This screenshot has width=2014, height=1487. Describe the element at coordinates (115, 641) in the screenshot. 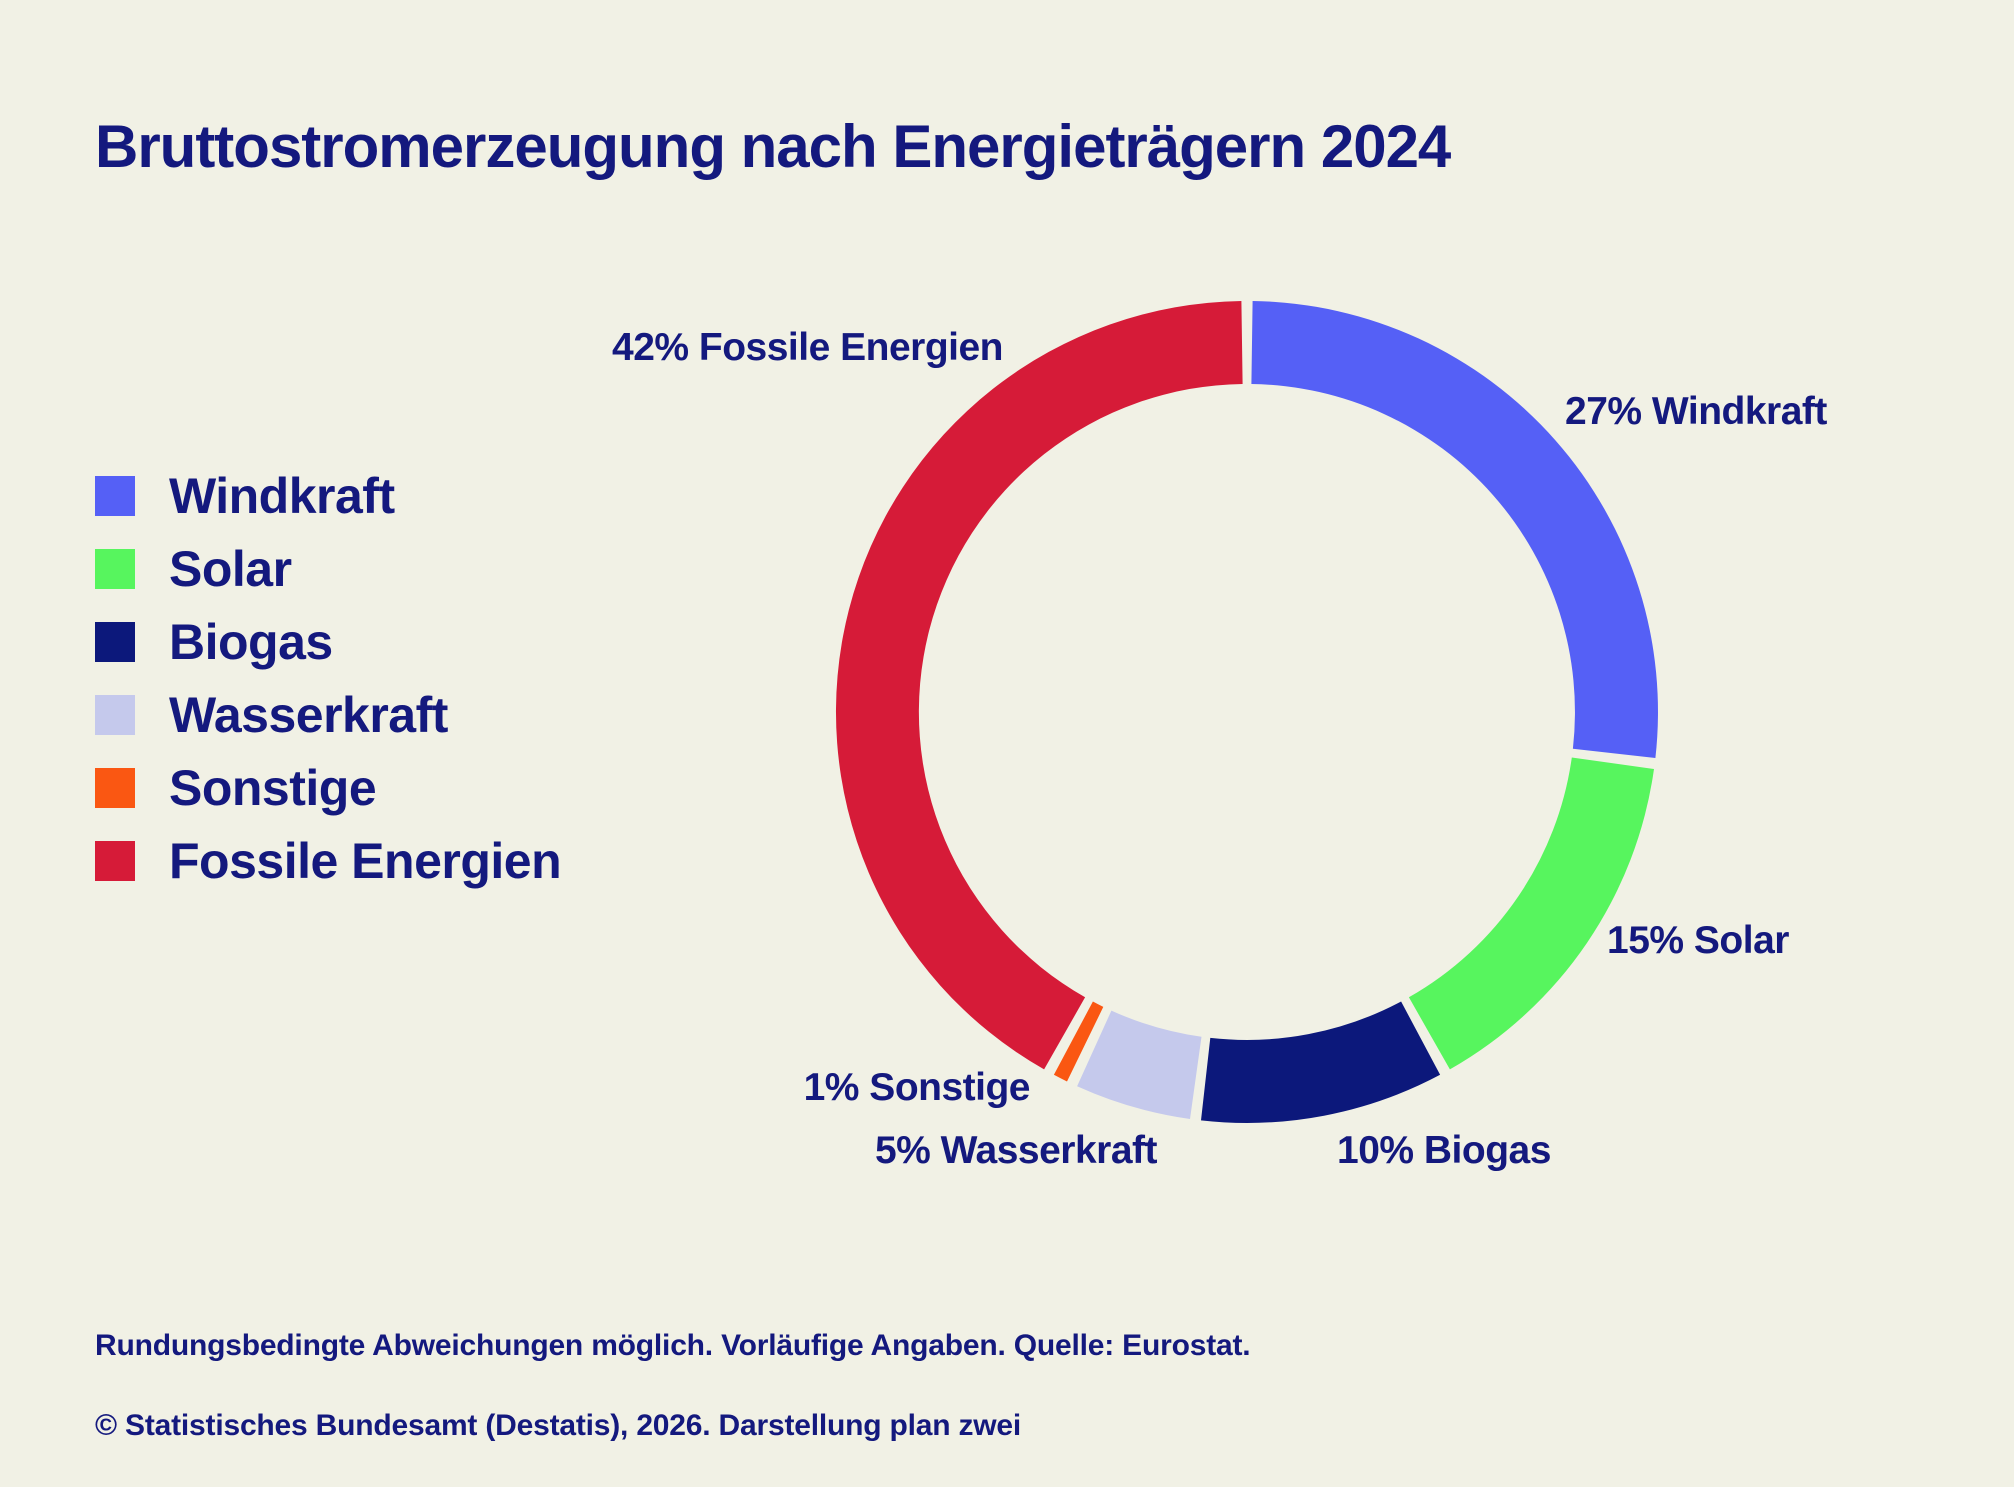

I see `legend-swatch-biogas` at that location.